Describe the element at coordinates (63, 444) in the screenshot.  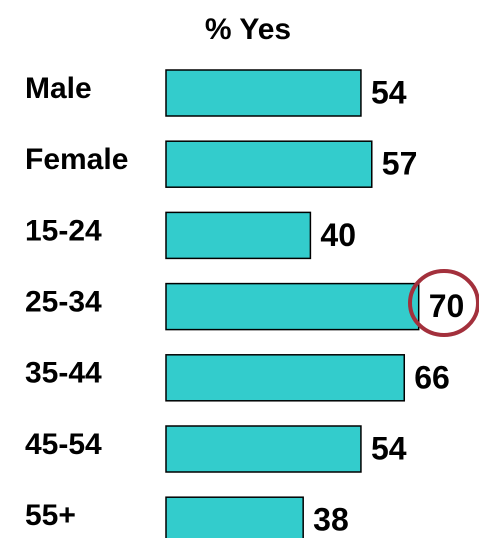
I see `category-label: 45-54` at that location.